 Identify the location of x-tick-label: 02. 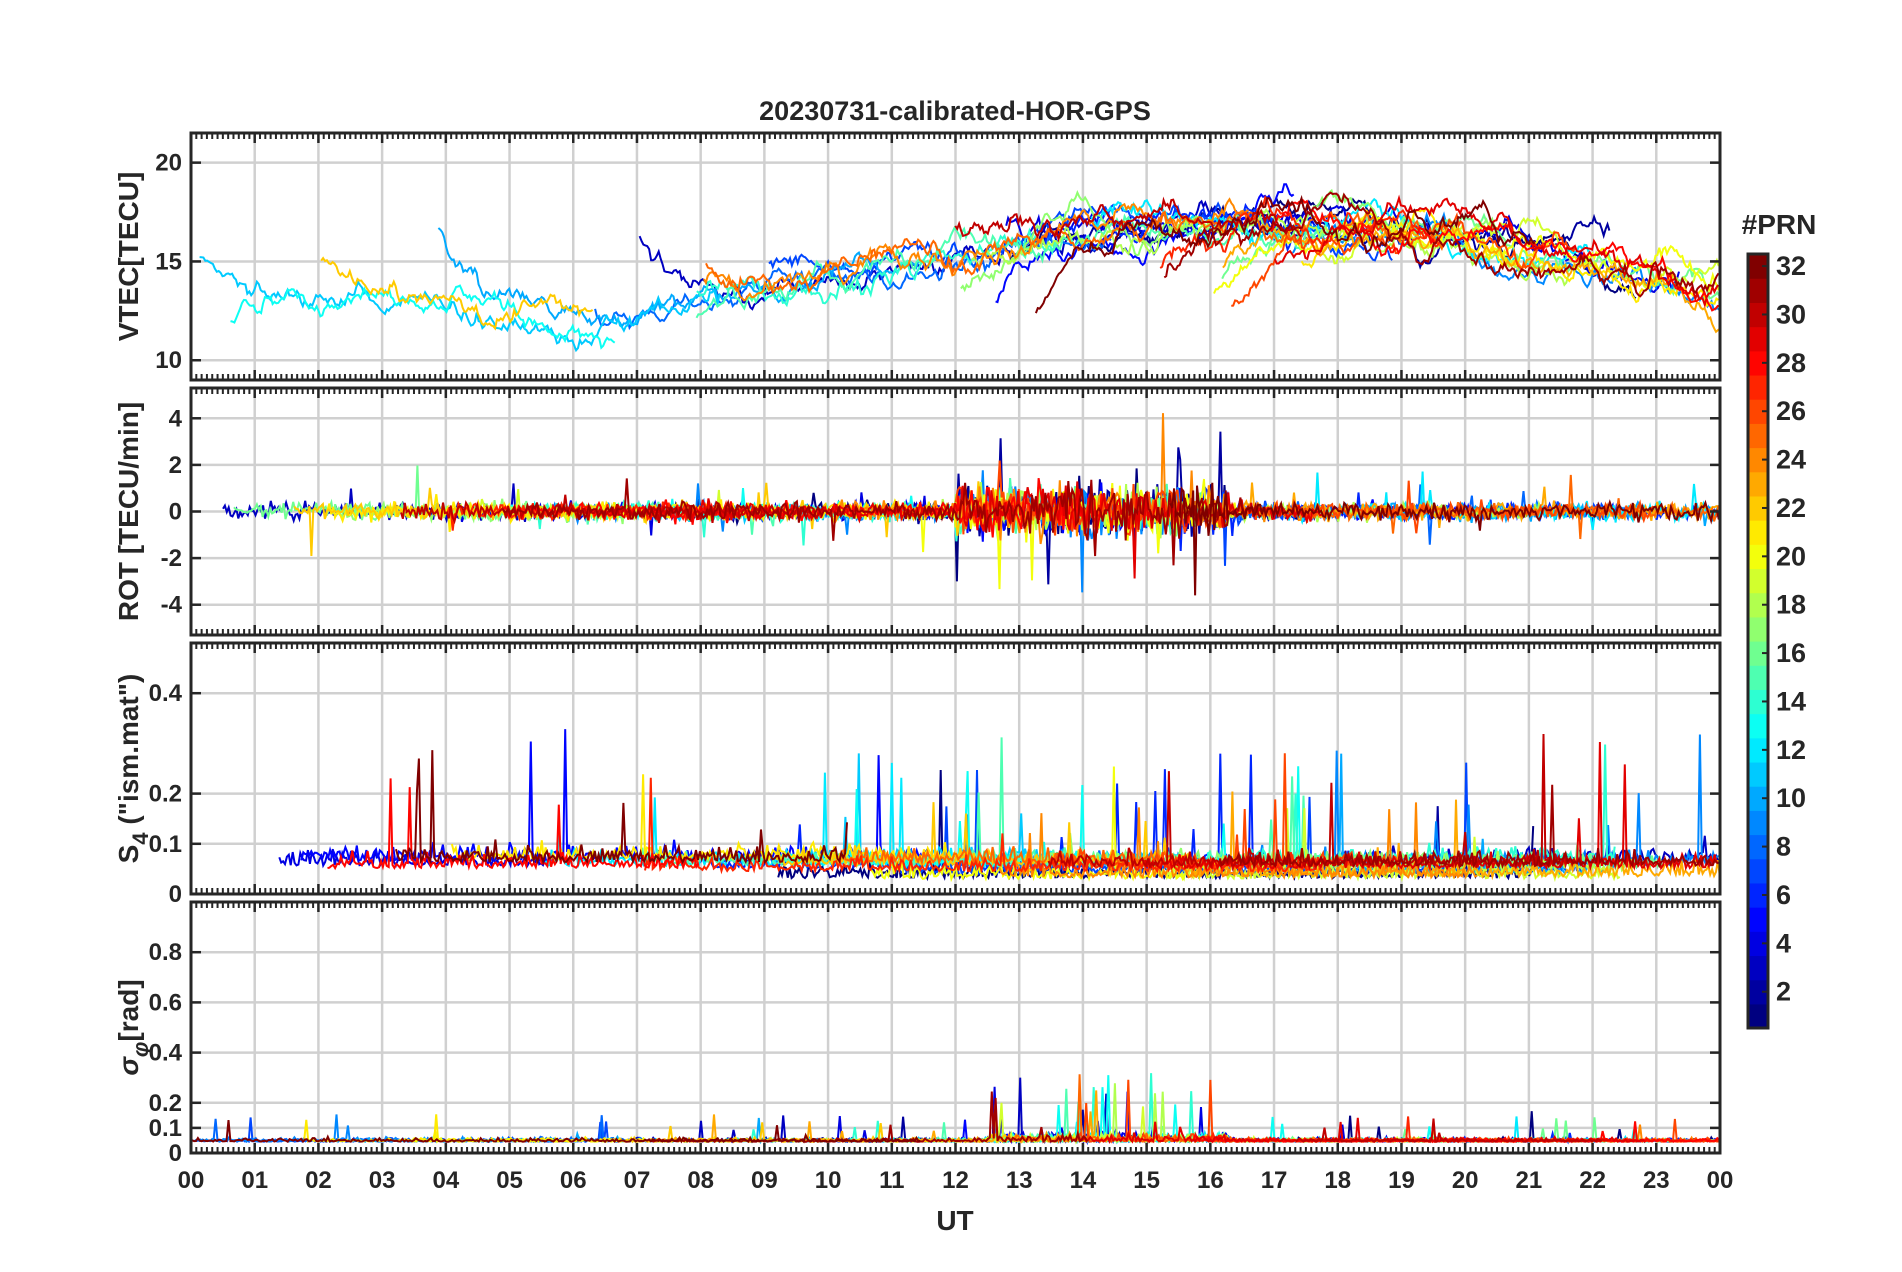
(318, 1180).